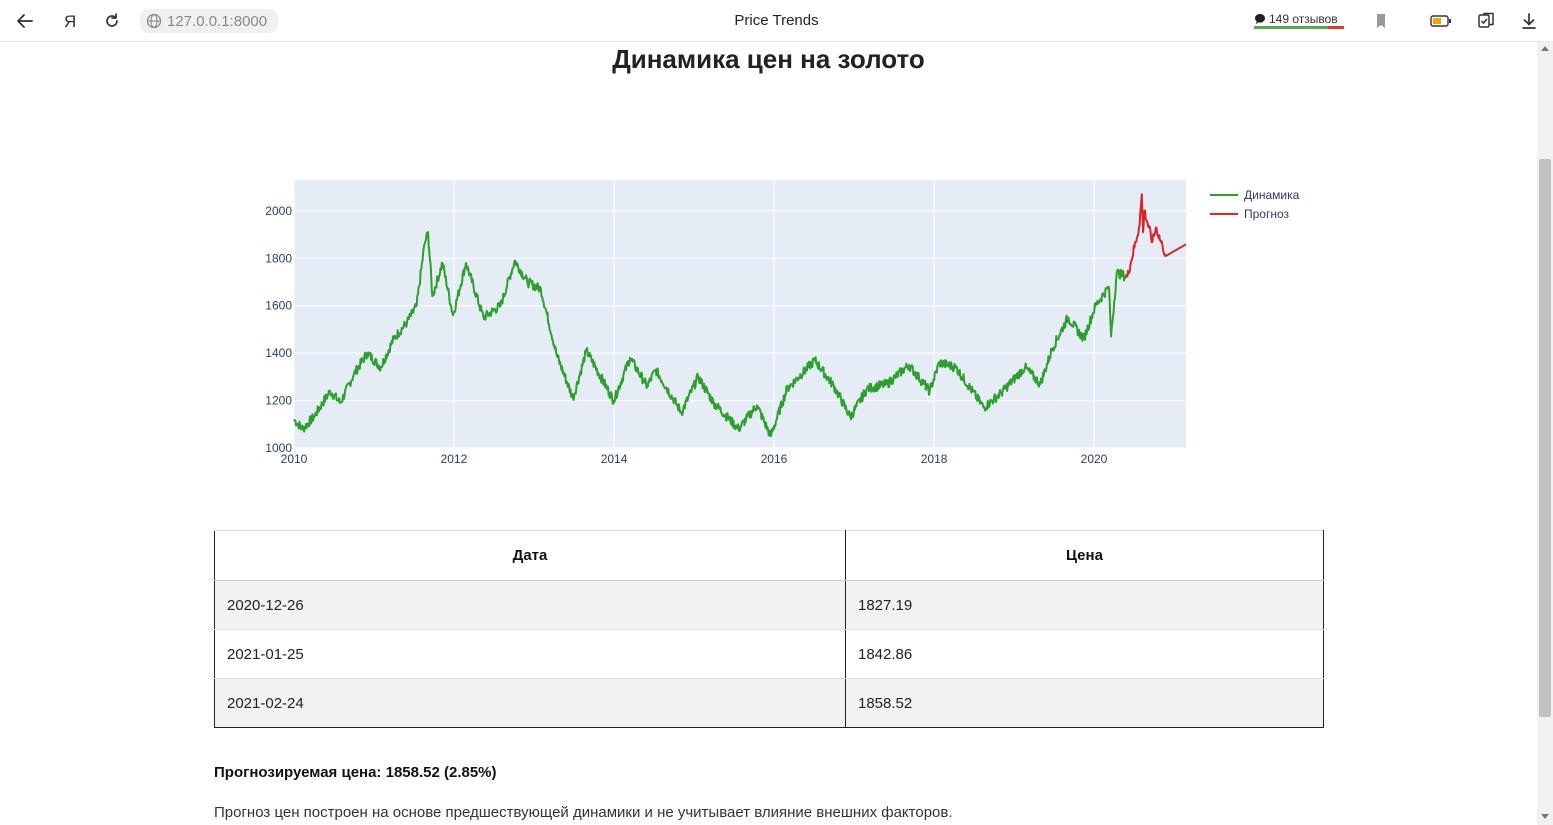 The height and width of the screenshot is (825, 1553). I want to click on reviews-button: 149 отзывов, so click(1300, 19).